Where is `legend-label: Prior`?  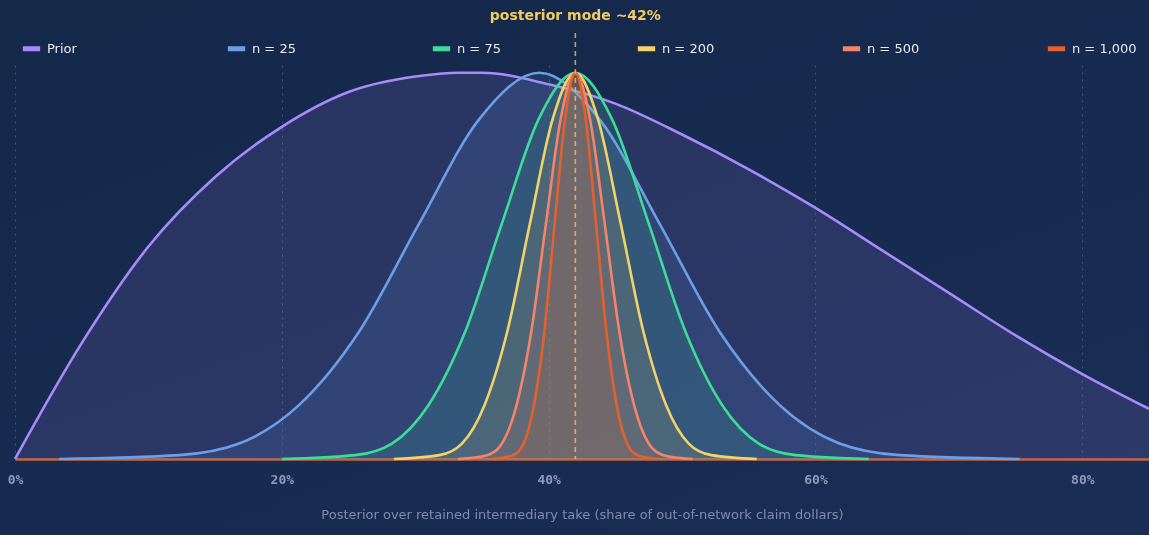 legend-label: Prior is located at coordinates (62, 48).